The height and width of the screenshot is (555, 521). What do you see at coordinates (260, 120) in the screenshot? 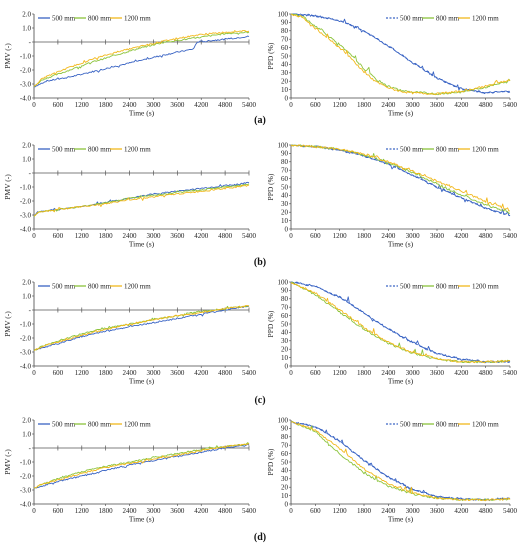
I see `panel-label: (a)` at bounding box center [260, 120].